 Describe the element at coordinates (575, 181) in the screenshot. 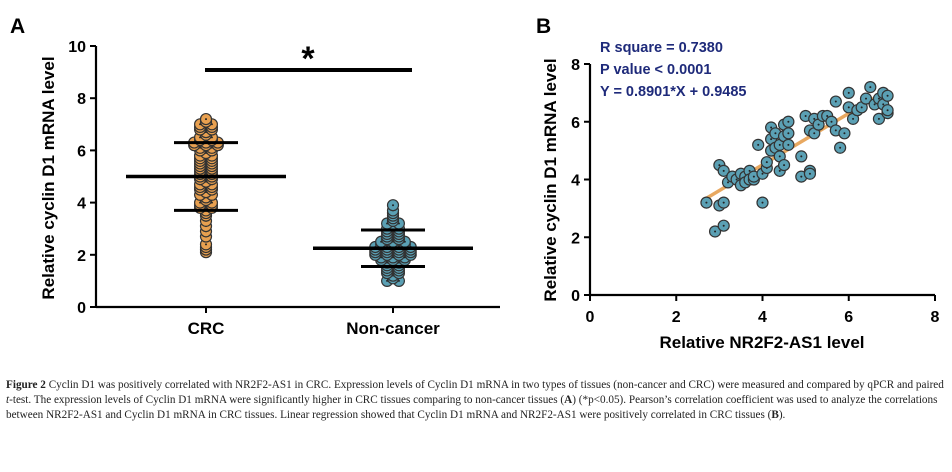

I see `panel-b-y-tick-label: 4` at that location.